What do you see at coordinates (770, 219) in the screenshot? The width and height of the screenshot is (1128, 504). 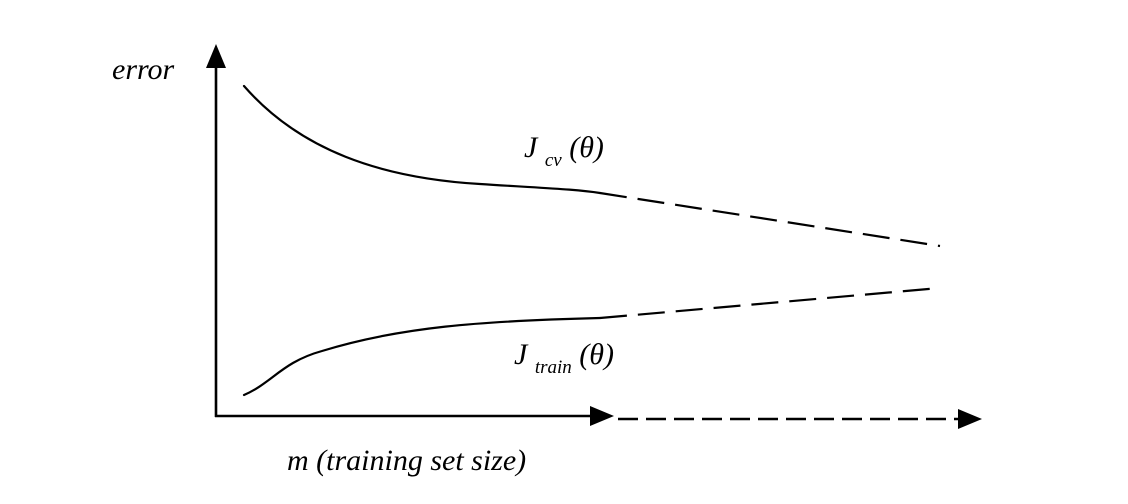 I see `cv-error-extrapolation-dashed` at bounding box center [770, 219].